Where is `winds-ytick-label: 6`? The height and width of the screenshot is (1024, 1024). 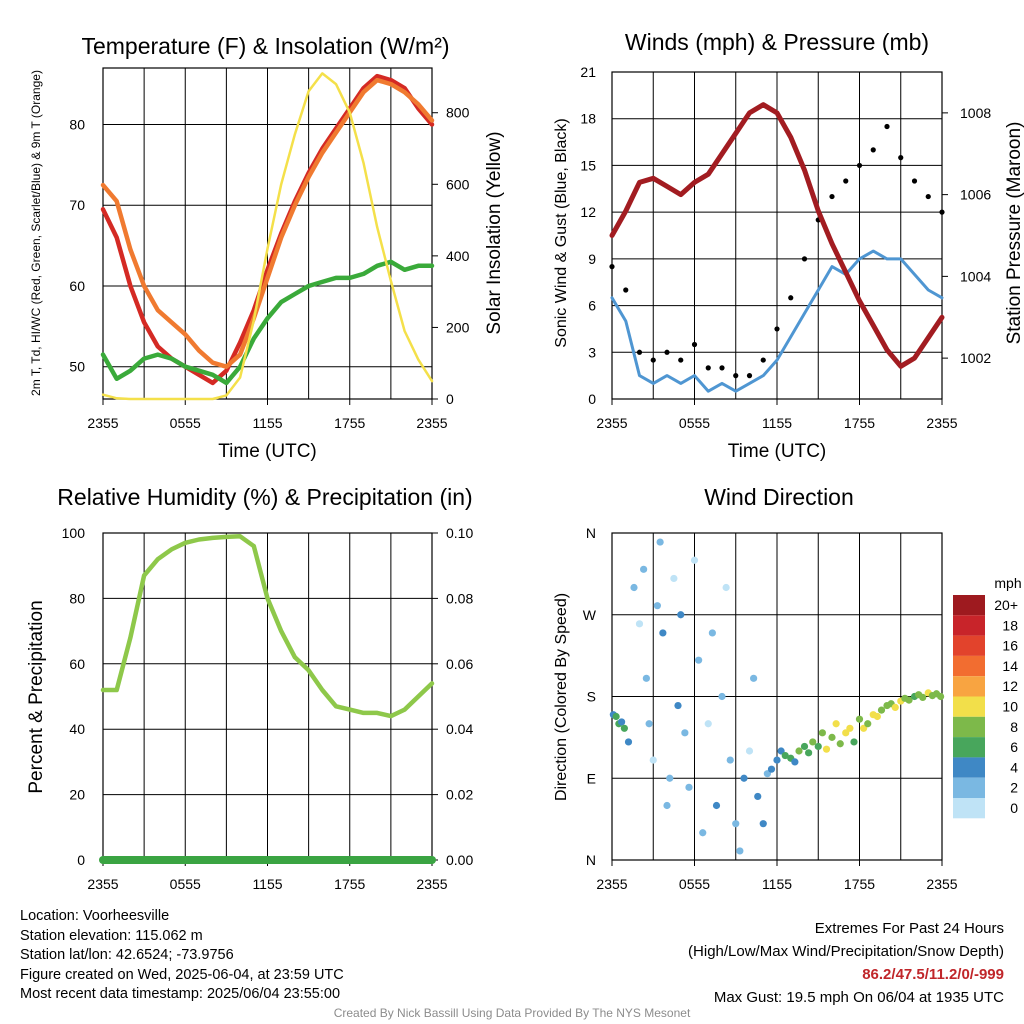 winds-ytick-label: 6 is located at coordinates (592, 306).